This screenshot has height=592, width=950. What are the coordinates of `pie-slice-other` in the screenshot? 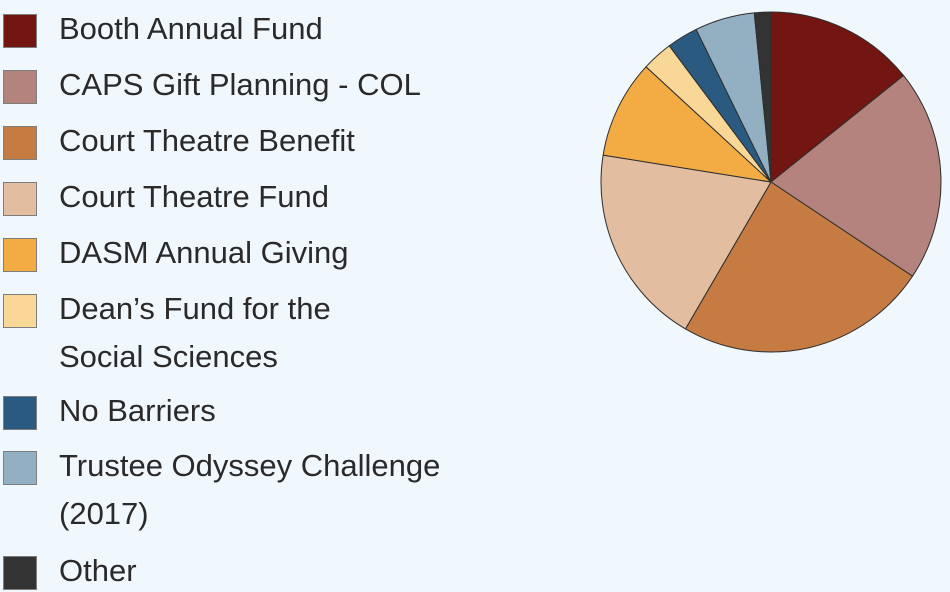 It's located at (762, 97).